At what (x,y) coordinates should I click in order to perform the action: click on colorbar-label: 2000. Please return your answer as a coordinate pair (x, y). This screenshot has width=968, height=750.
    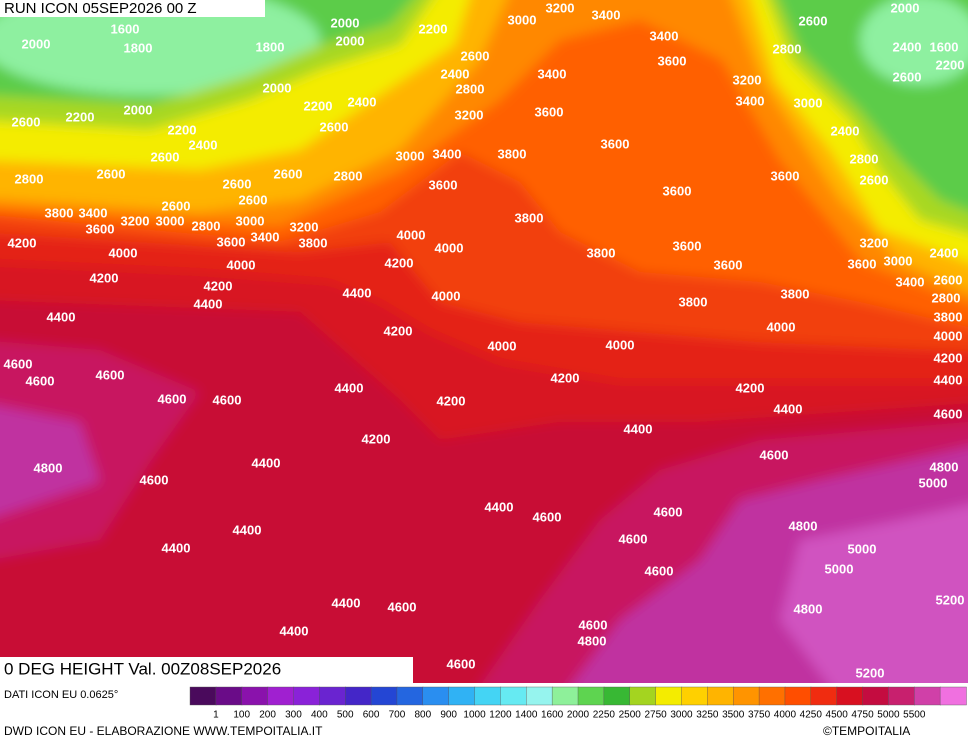
    Looking at the image, I should click on (578, 715).